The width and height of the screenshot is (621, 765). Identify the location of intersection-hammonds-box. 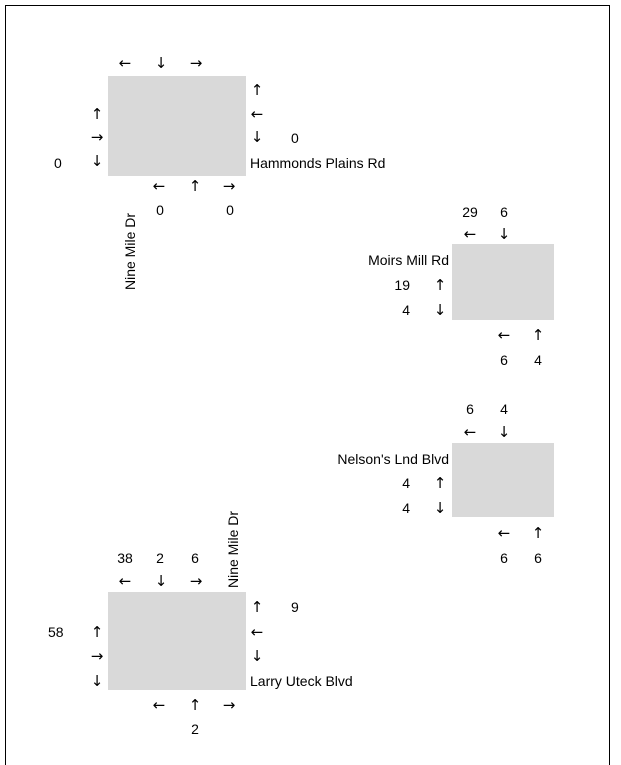
(177, 126).